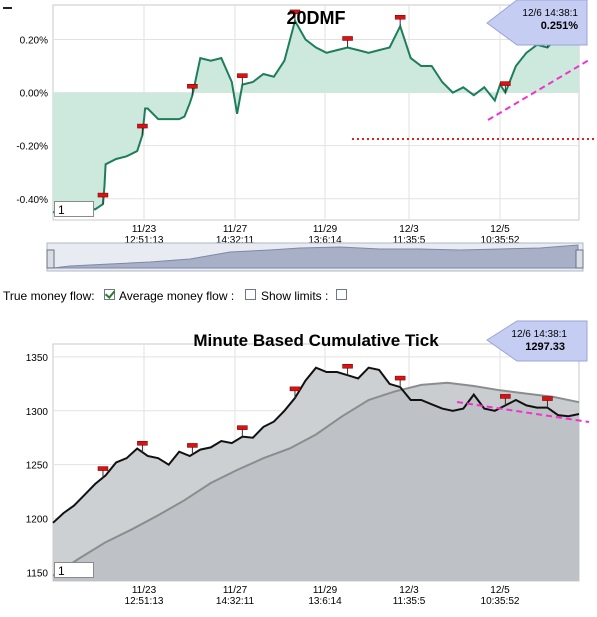 This screenshot has width=597, height=617. I want to click on y-tick-label: 1150, so click(37, 573).